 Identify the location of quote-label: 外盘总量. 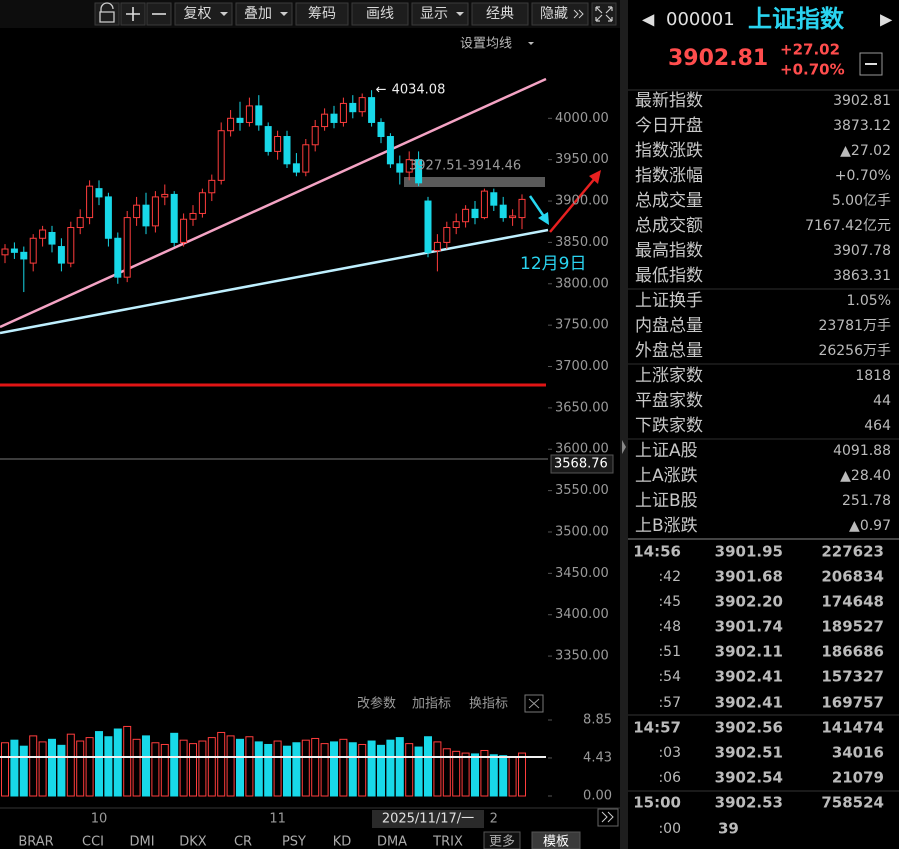
(669, 351).